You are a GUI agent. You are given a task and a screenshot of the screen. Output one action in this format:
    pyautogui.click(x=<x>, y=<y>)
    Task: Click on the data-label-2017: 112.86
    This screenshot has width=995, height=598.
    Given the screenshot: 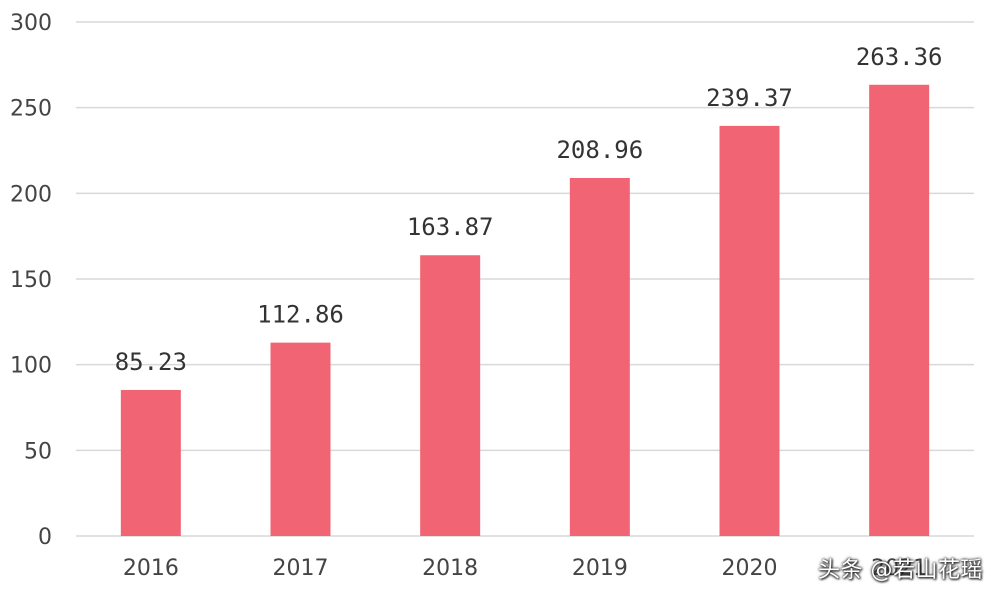 What is the action you would take?
    pyautogui.click(x=300, y=315)
    